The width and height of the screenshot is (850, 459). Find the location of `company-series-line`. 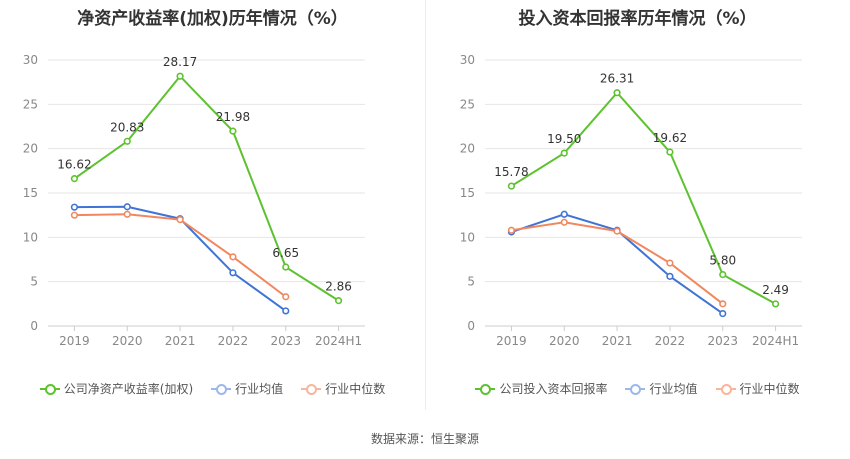

company-series-line is located at coordinates (643, 198).